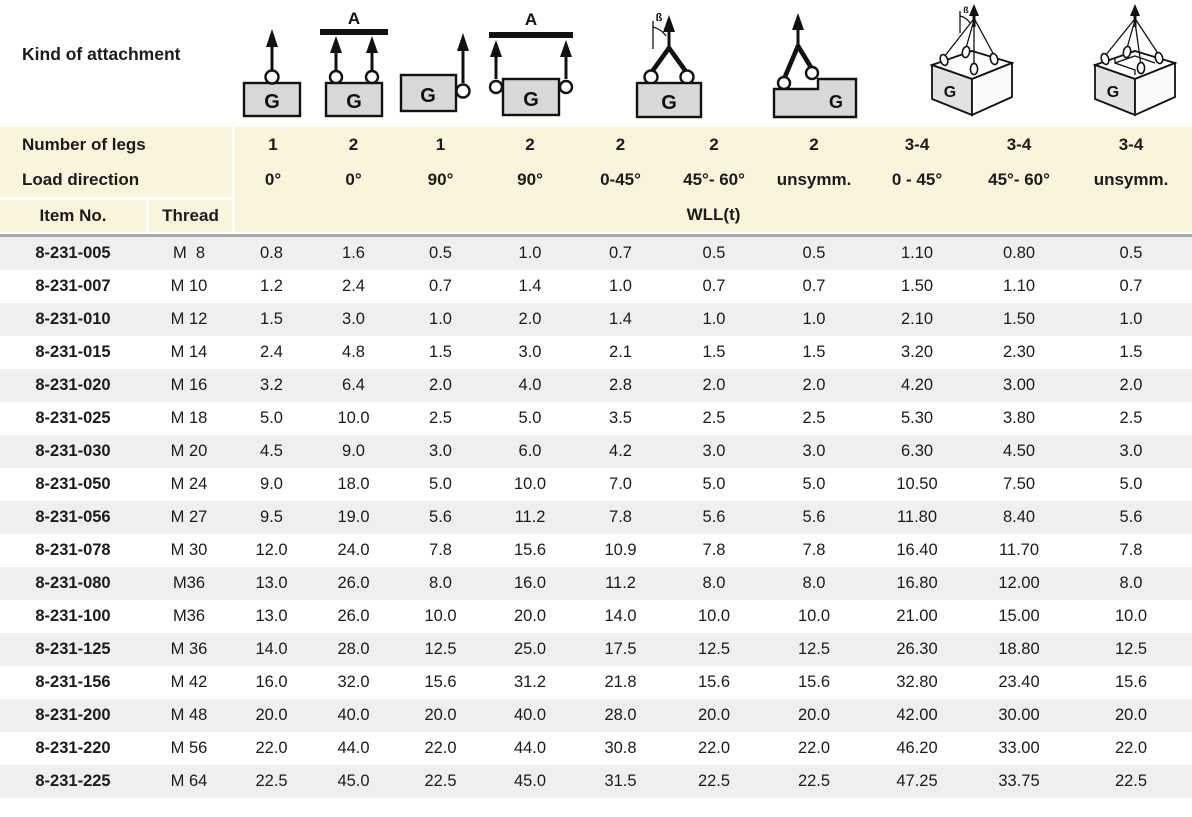  Describe the element at coordinates (621, 715) in the screenshot. I see `wll-value-cell: 28.0` at that location.